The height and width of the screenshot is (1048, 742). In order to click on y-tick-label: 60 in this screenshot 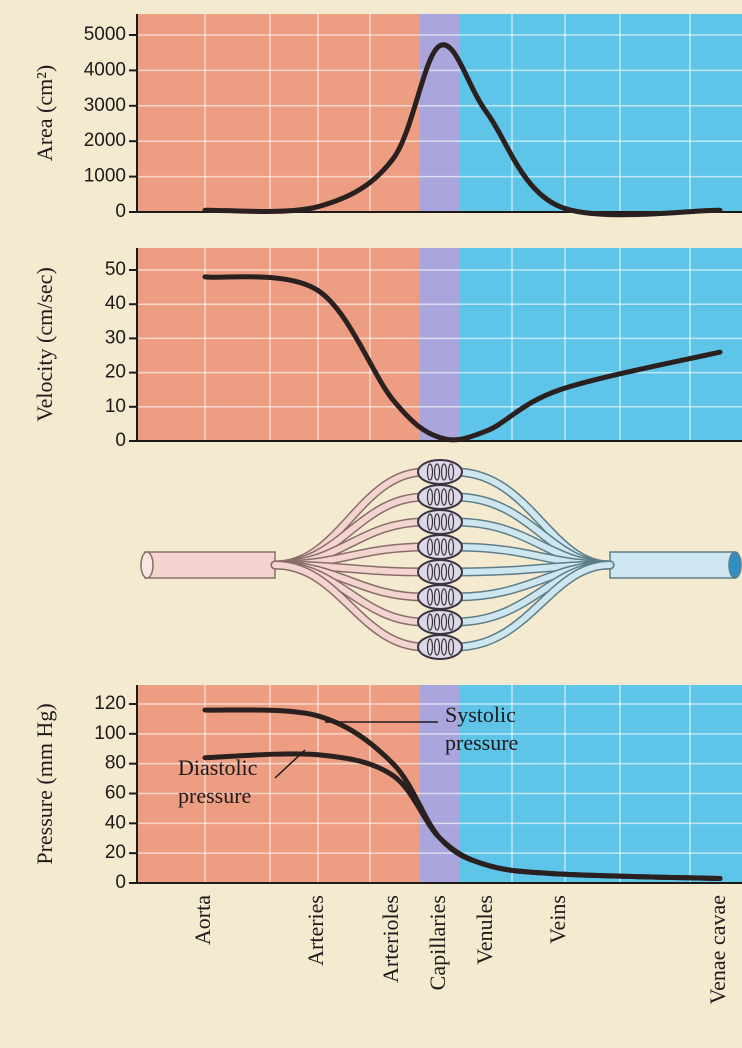, I will do `click(115, 793)`.